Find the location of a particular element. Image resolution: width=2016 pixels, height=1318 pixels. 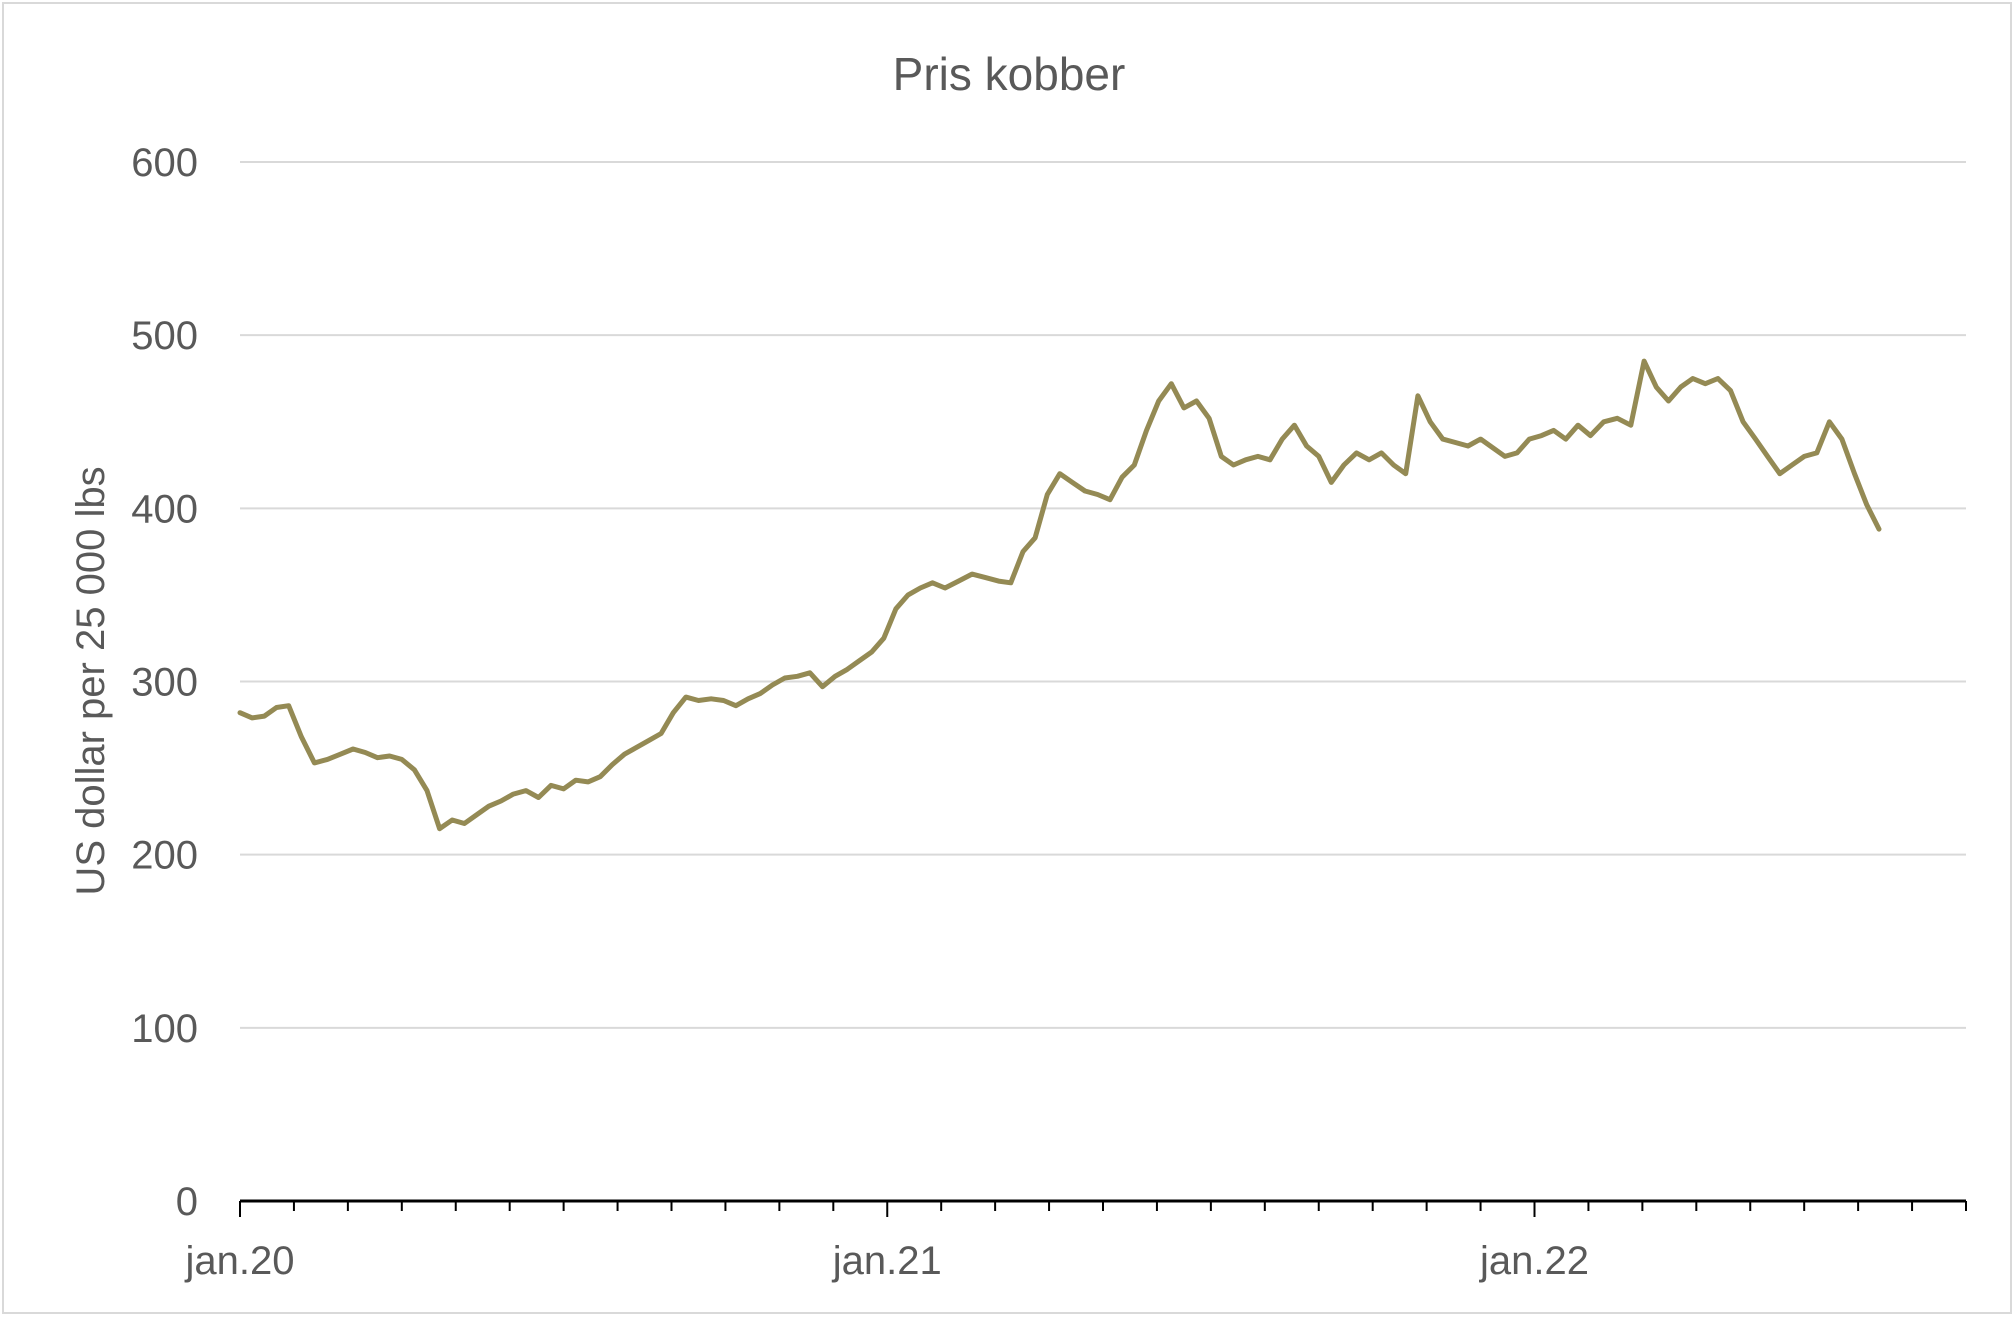

x-tick-label: jan.20 is located at coordinates (240, 1261).